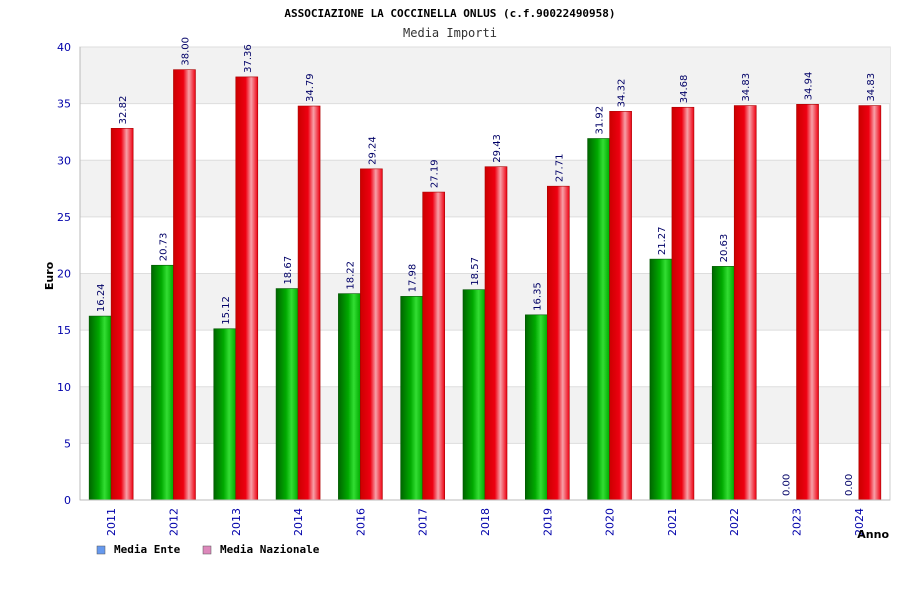 The width and height of the screenshot is (900, 605). I want to click on y-tick-label: 40, so click(64, 47).